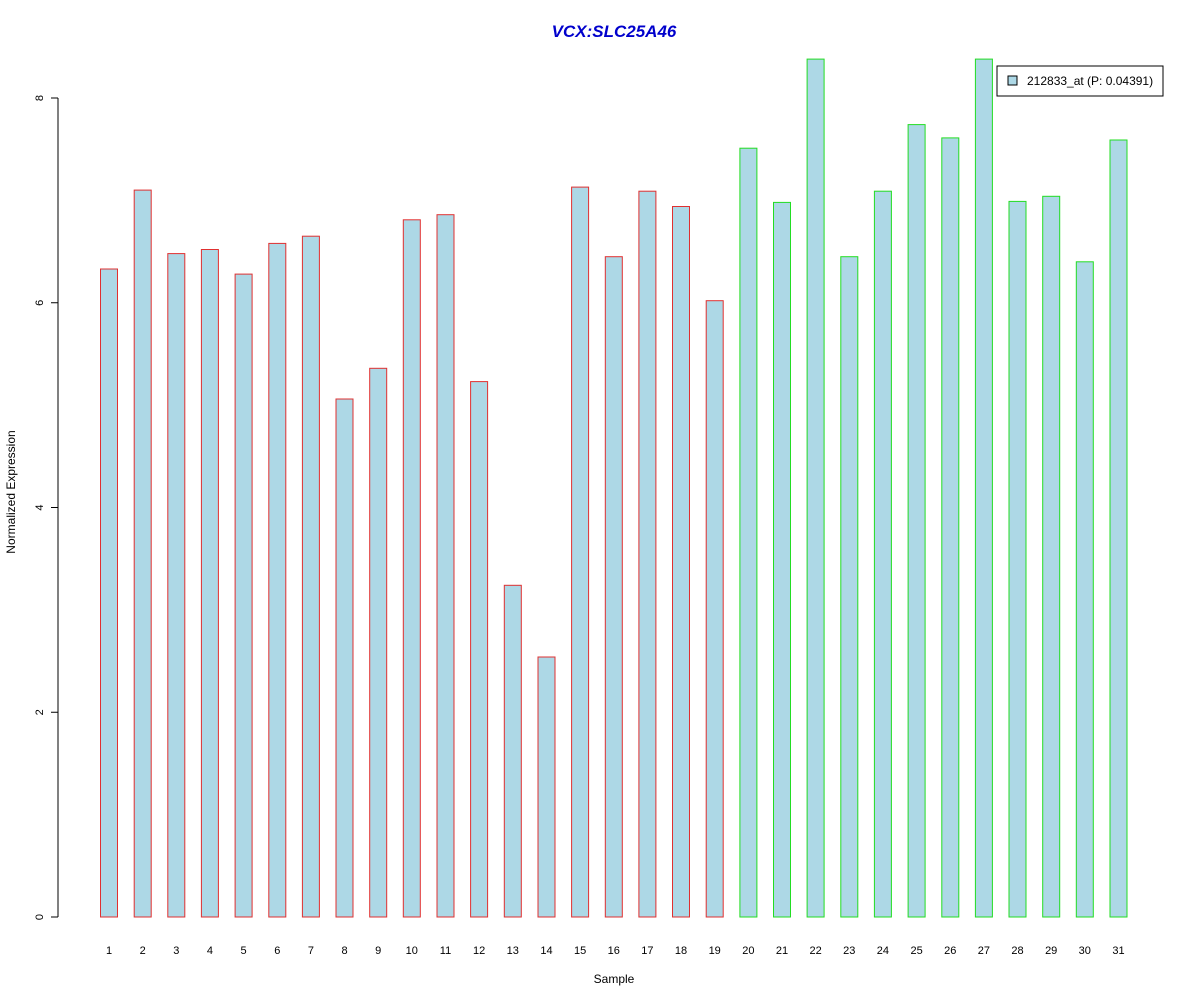 The image size is (1200, 1005). What do you see at coordinates (176, 951) in the screenshot?
I see `x-tick-label: 3` at bounding box center [176, 951].